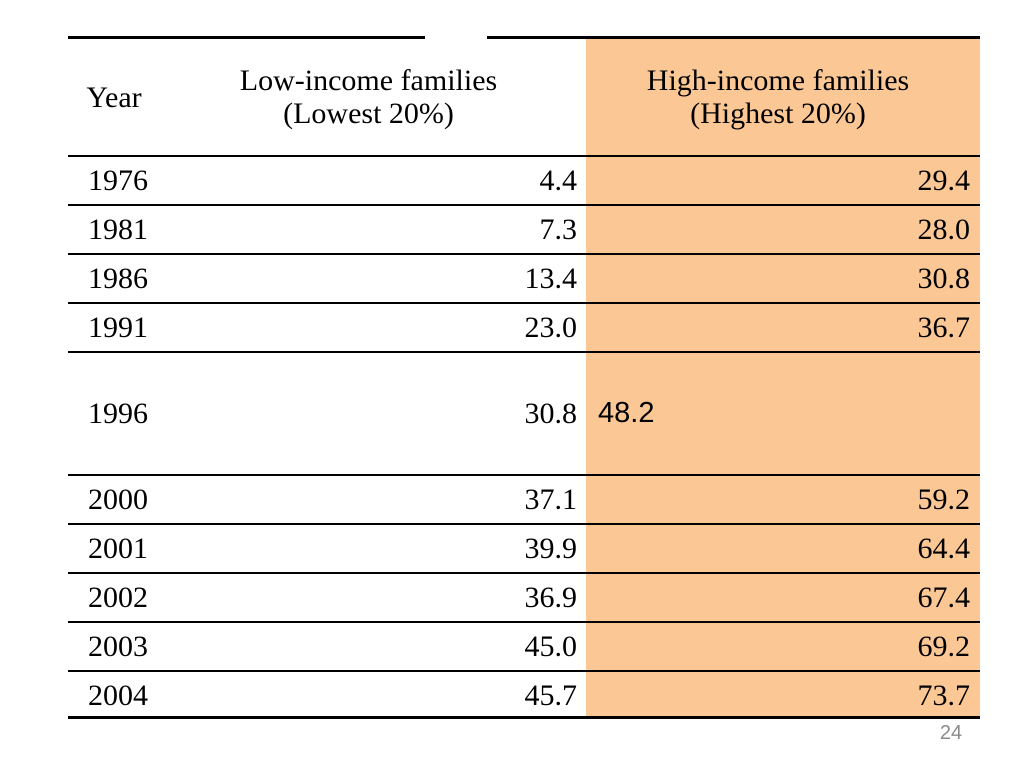 The height and width of the screenshot is (768, 1024). I want to click on header-year-label: Year, so click(114, 97).